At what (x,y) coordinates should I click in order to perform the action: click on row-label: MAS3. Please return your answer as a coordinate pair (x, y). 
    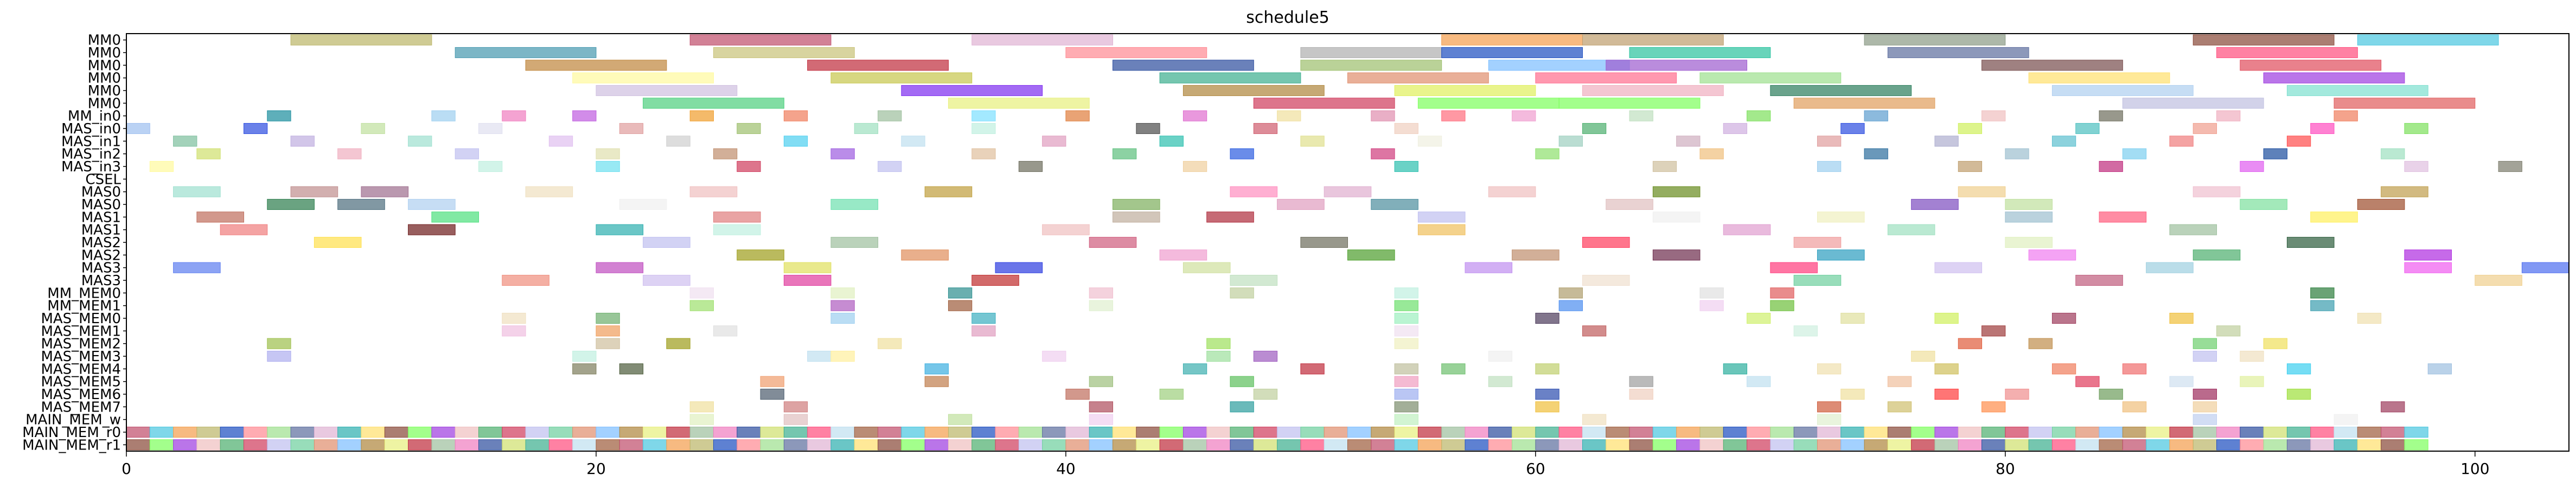
    Looking at the image, I should click on (101, 281).